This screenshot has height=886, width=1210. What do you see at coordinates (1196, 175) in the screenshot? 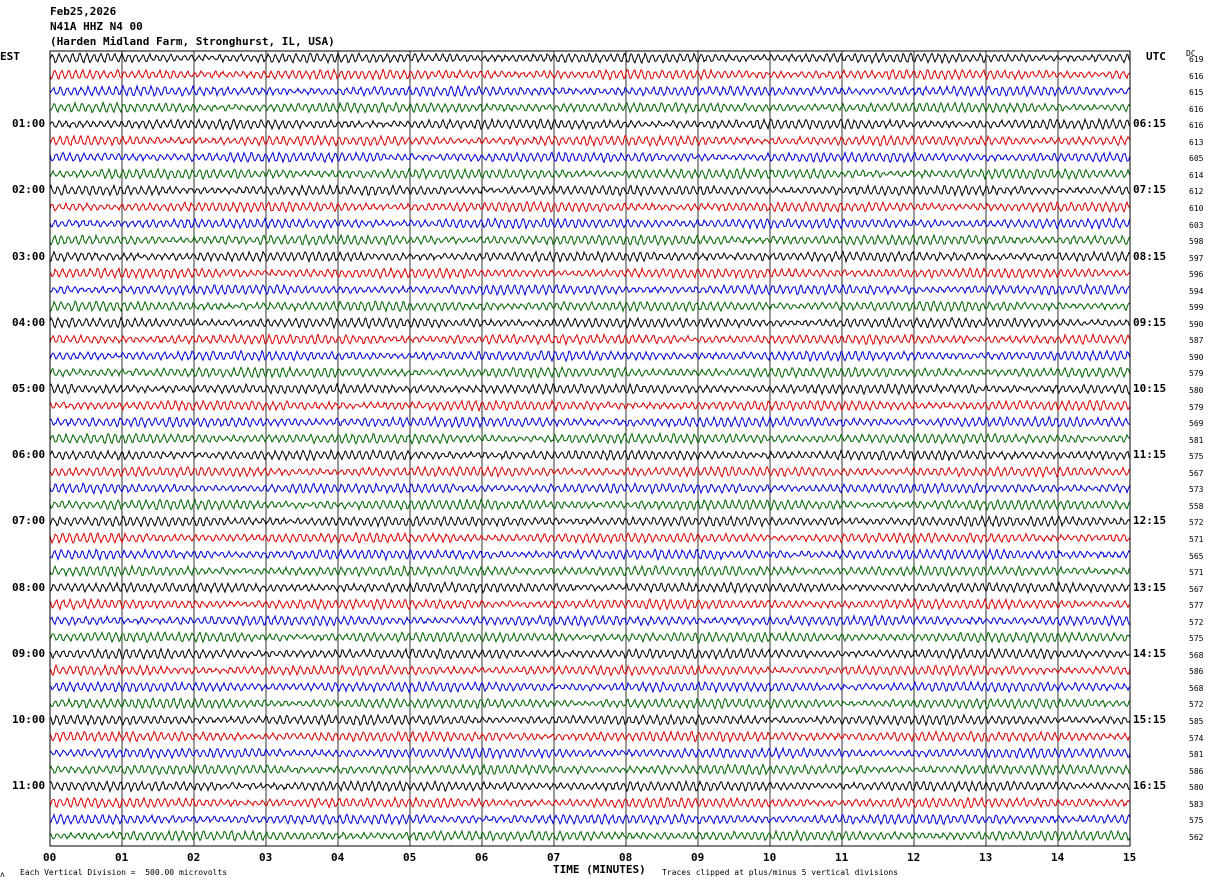
I see `dc-offset-value: 614` at bounding box center [1196, 175].